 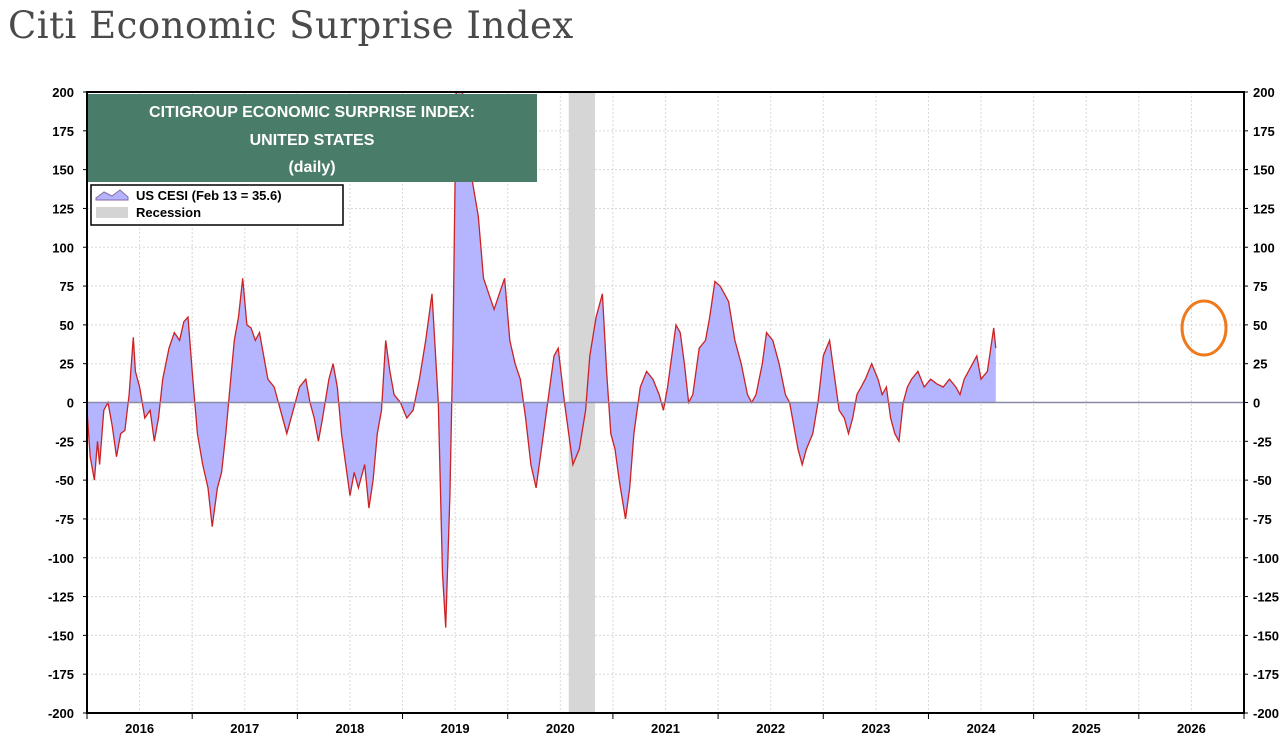 What do you see at coordinates (1086, 727) in the screenshot?
I see `x-tick-label: 2025` at bounding box center [1086, 727].